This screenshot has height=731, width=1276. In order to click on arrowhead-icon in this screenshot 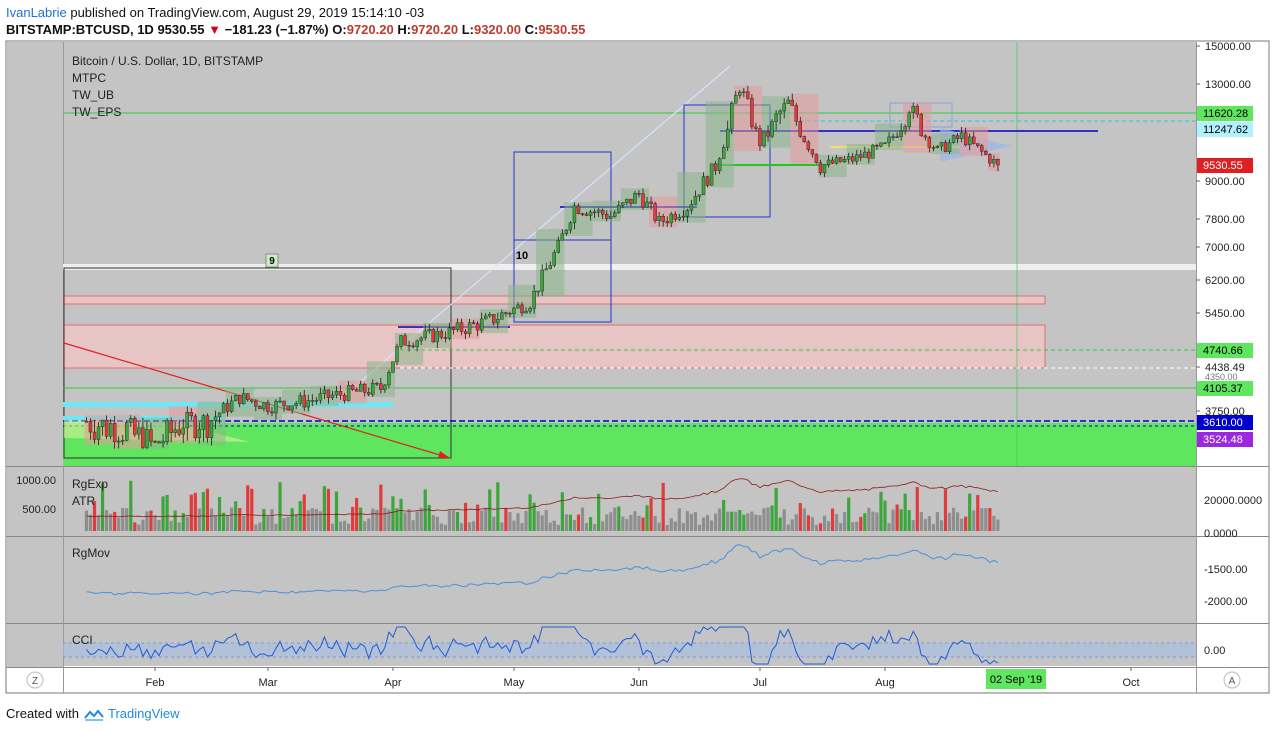, I will do `click(444, 454)`.